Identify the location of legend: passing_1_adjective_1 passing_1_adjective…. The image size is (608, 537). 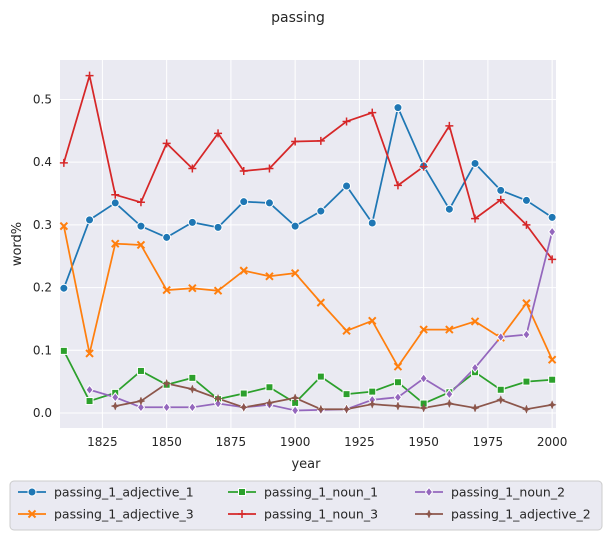
(306, 505).